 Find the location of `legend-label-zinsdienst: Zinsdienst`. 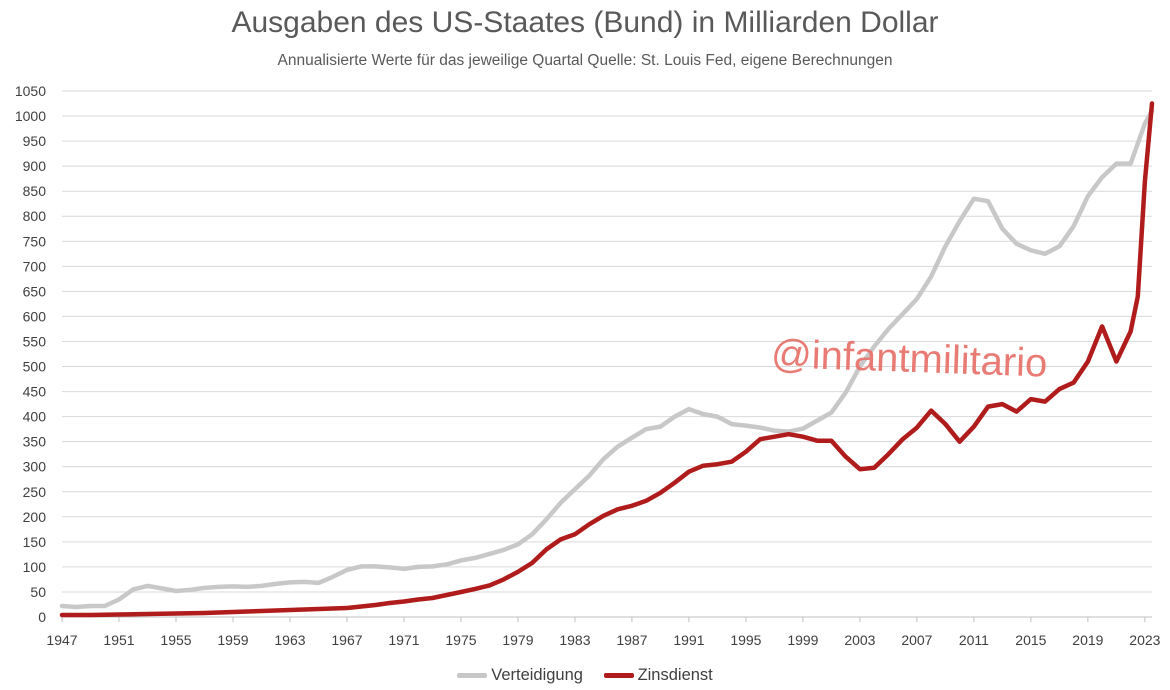

legend-label-zinsdienst: Zinsdienst is located at coordinates (675, 675).